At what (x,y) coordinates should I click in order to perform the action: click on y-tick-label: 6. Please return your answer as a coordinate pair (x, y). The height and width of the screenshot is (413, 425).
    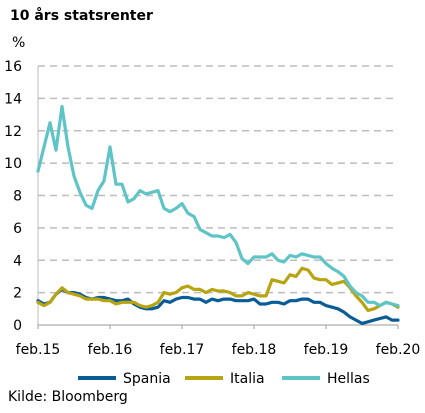
    Looking at the image, I should click on (17, 229).